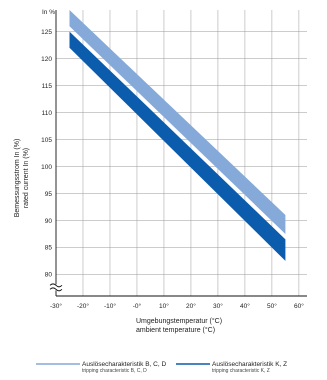  What do you see at coordinates (191, 306) in the screenshot?
I see `x-tick-label: 20°` at bounding box center [191, 306].